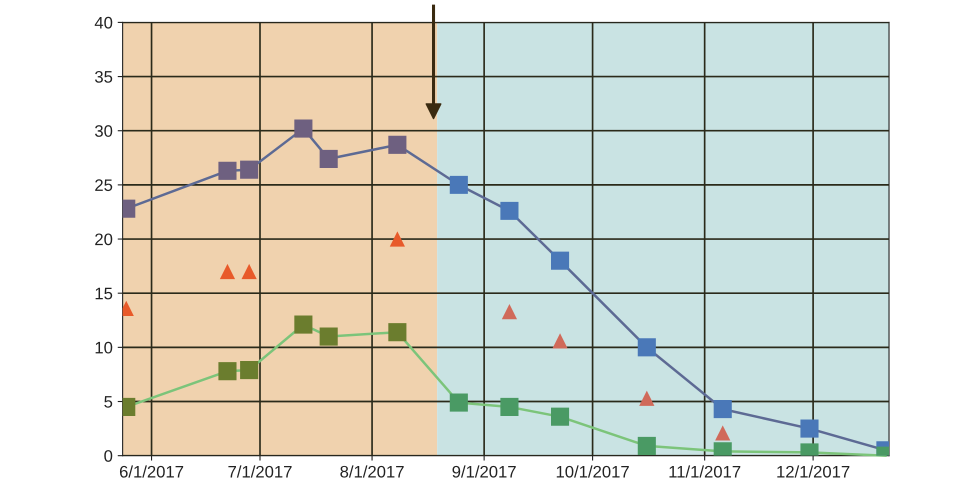 The image size is (958, 498). What do you see at coordinates (103, 76) in the screenshot?
I see `y-tick-label: 35` at bounding box center [103, 76].